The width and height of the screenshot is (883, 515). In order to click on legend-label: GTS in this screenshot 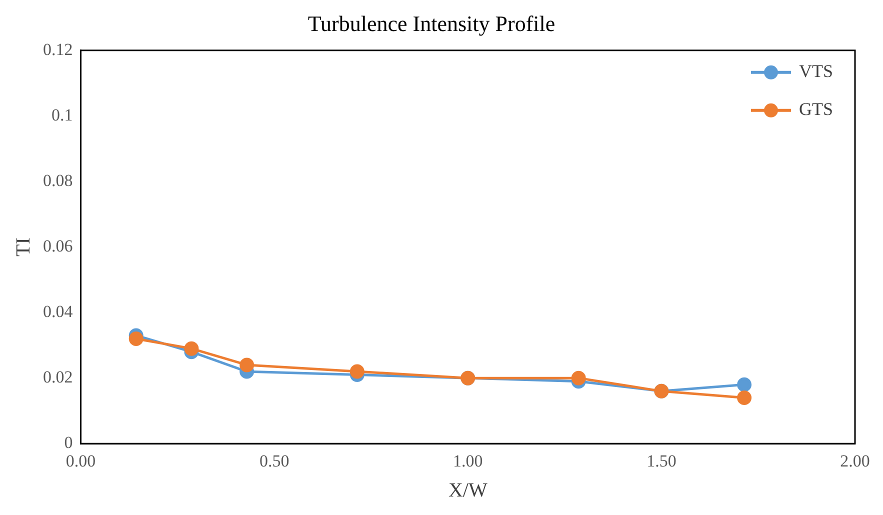, I will do `click(816, 109)`.